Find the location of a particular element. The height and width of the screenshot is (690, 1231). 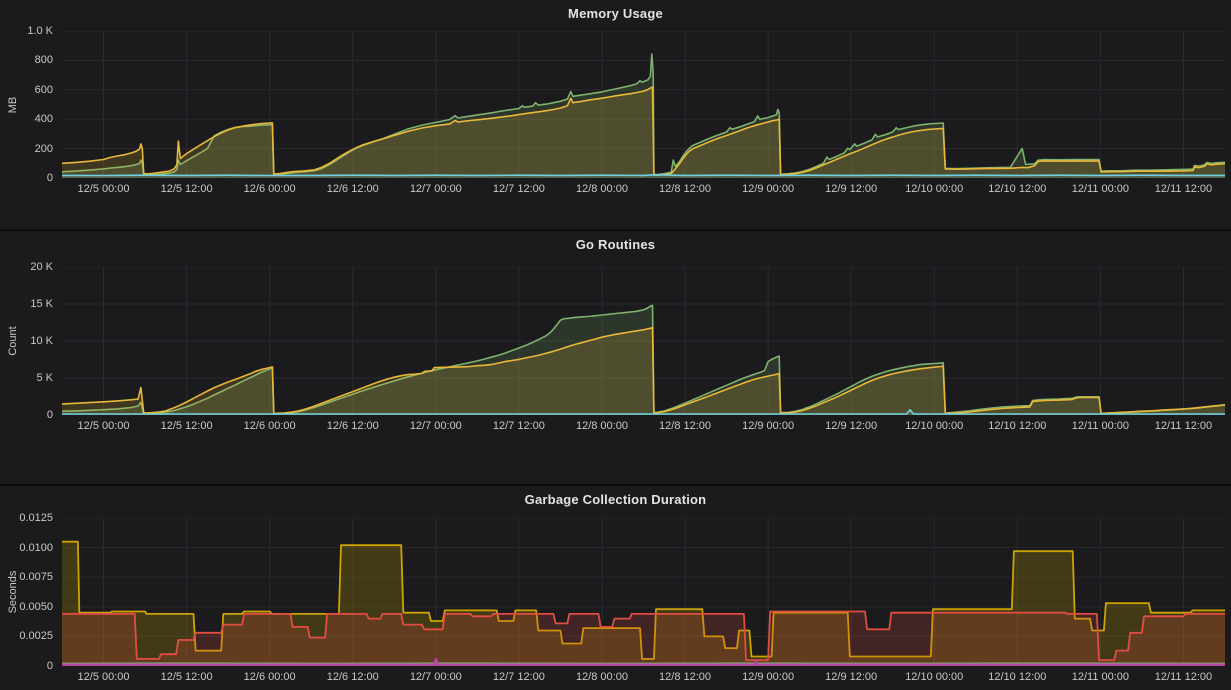

y-tick-label: 10 K is located at coordinates (41, 341).